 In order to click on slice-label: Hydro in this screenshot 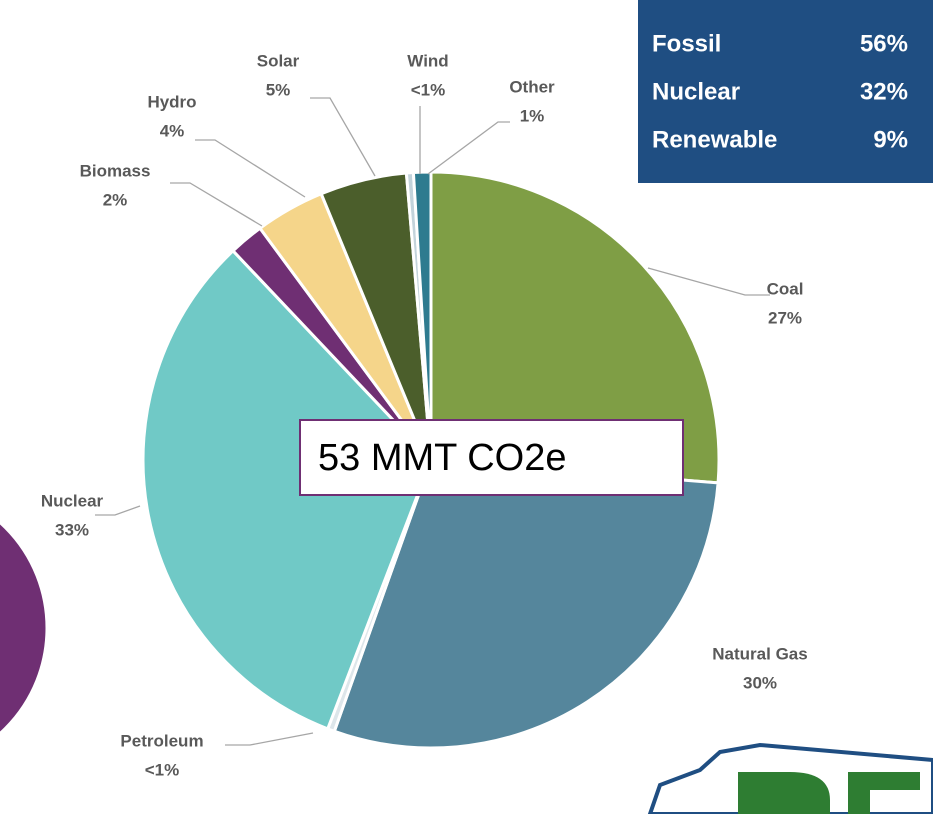, I will do `click(171, 101)`.